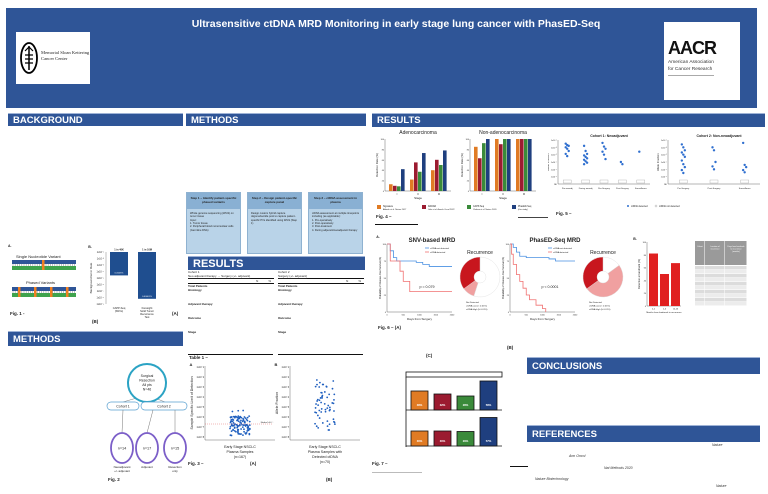 This screenshot has width=768, height=494. What do you see at coordinates (664, 169) in the screenshot?
I see `y-tick-label: 1x10⁻⁵` at bounding box center [664, 169].